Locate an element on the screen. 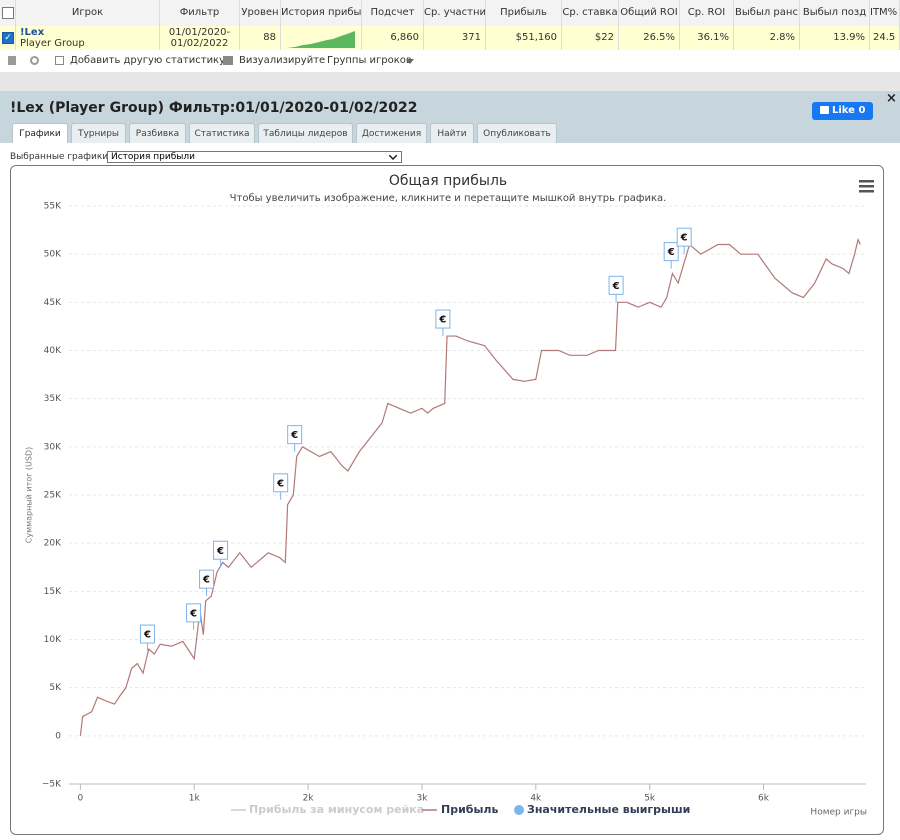 The height and width of the screenshot is (840, 900). tab: Разбивка is located at coordinates (157, 133).